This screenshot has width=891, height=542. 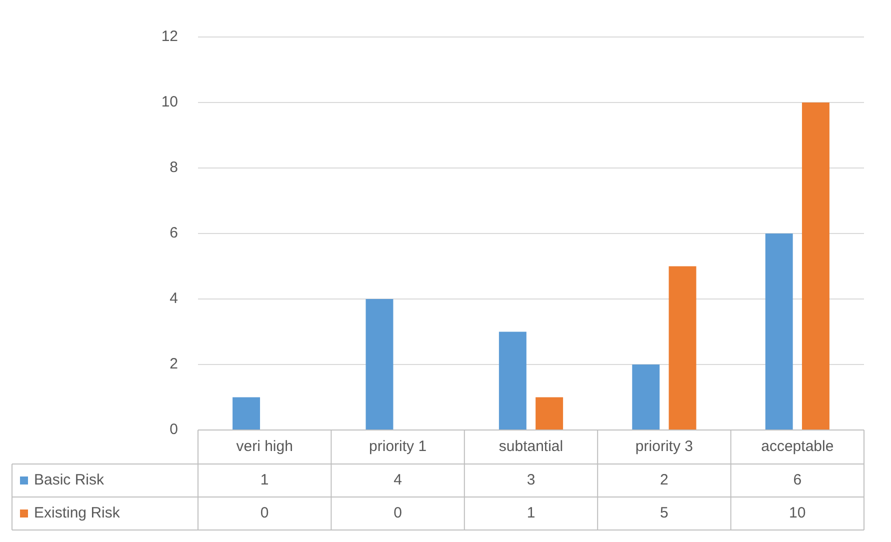 What do you see at coordinates (174, 364) in the screenshot?
I see `y-tick-label: 2` at bounding box center [174, 364].